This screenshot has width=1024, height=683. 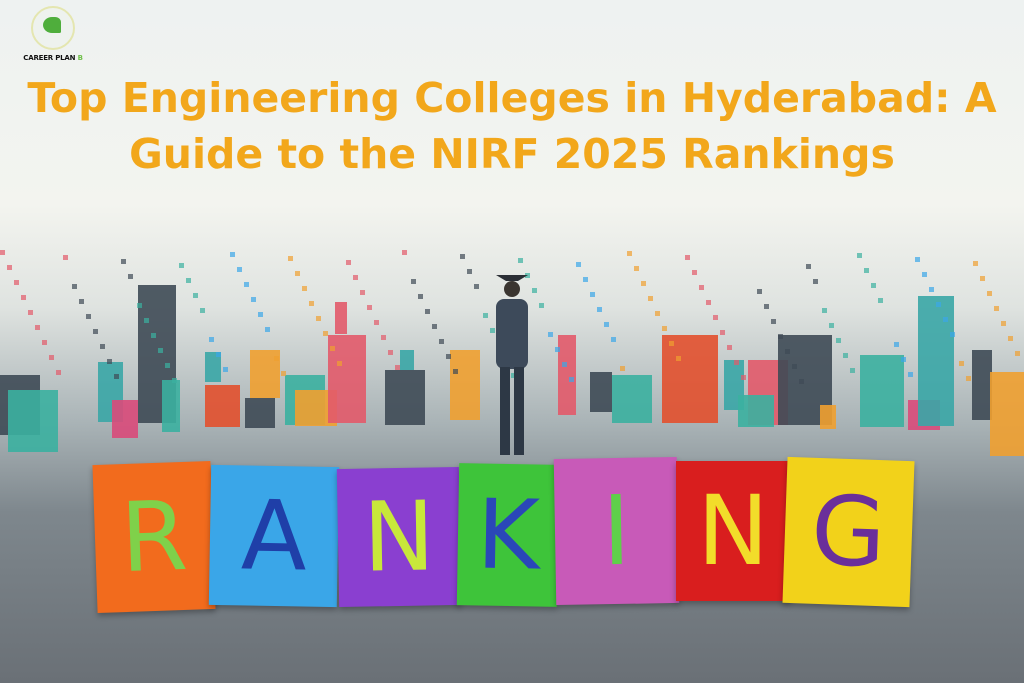 I want to click on logo-text: CAREER PLAN B, so click(x=53, y=58).